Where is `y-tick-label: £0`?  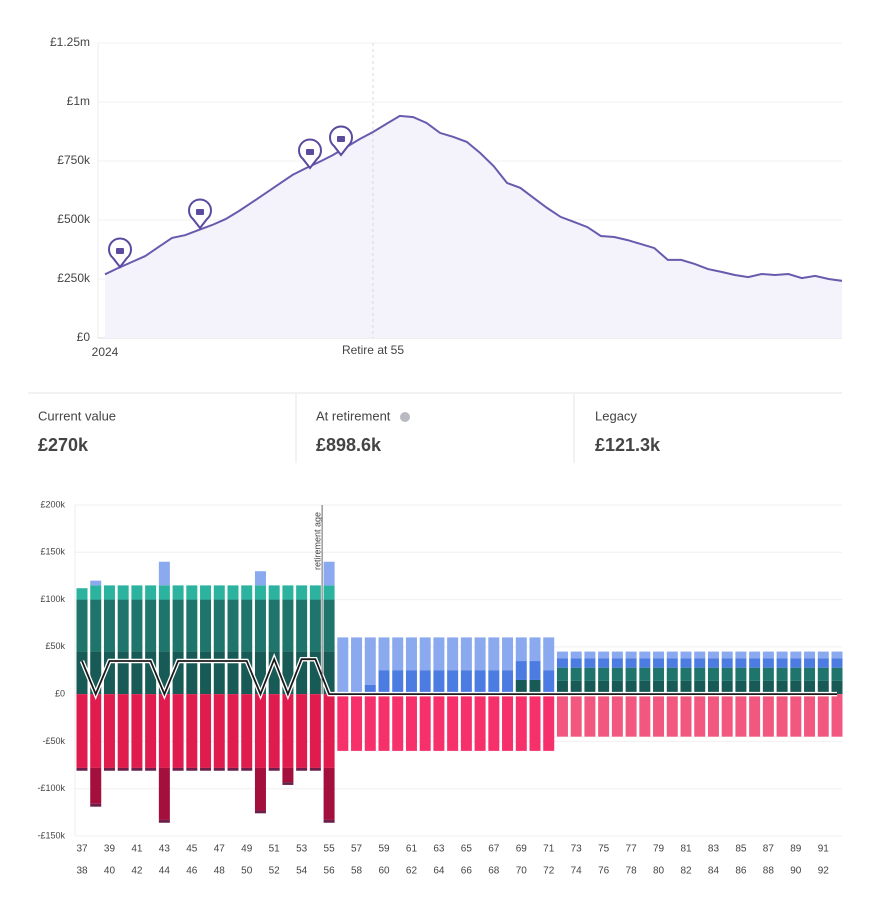
y-tick-label: £0 is located at coordinates (84, 337).